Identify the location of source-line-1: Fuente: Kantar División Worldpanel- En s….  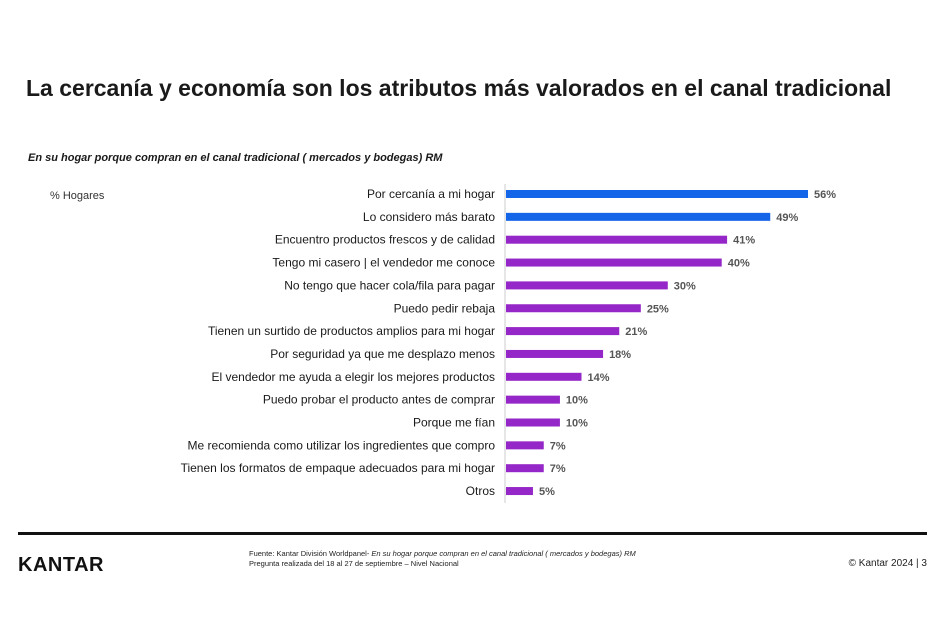
(442, 554).